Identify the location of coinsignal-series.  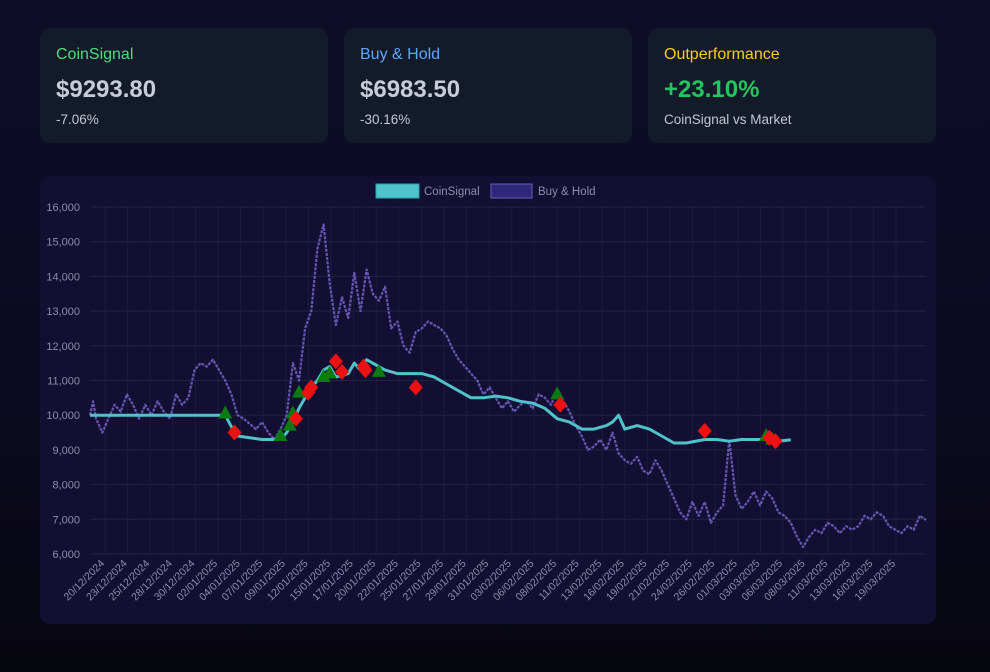
(440, 401).